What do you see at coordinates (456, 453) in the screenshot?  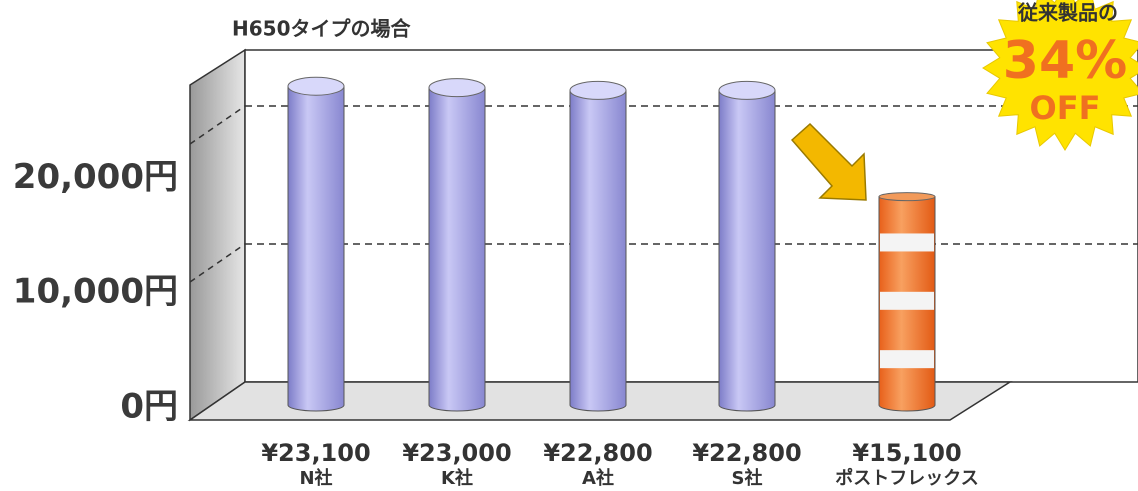 I see `value-label: ¥23,000` at bounding box center [456, 453].